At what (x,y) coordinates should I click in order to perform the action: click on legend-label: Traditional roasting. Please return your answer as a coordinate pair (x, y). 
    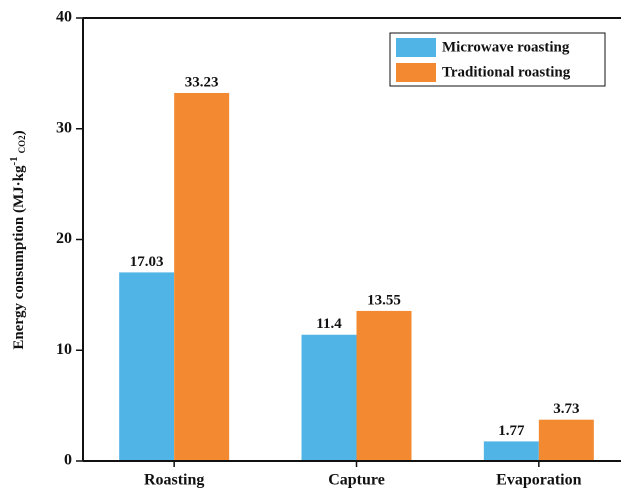
    Looking at the image, I should click on (506, 72).